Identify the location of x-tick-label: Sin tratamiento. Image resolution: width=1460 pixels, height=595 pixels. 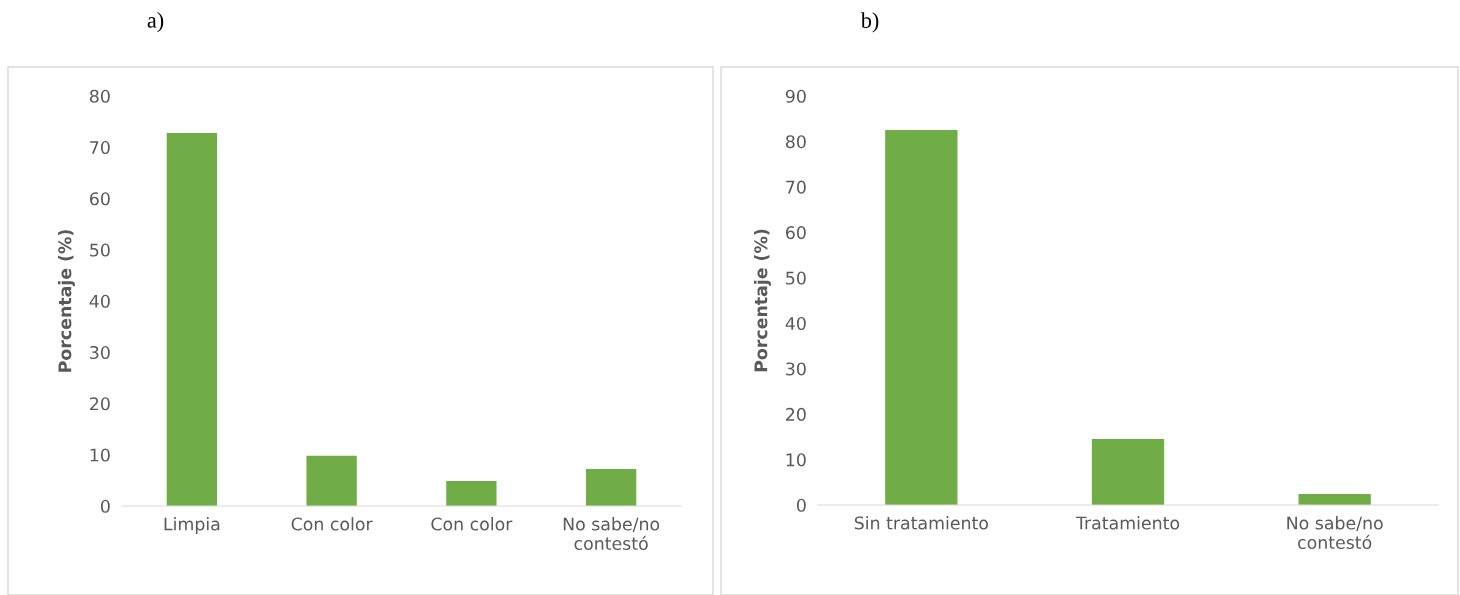
(921, 523).